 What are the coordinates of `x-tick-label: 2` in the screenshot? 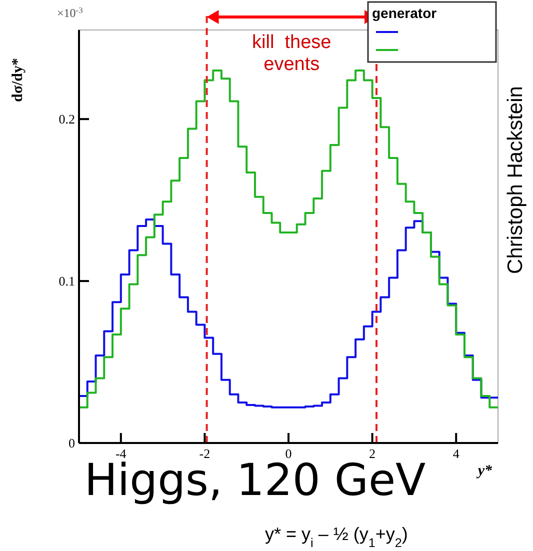 It's located at (372, 453).